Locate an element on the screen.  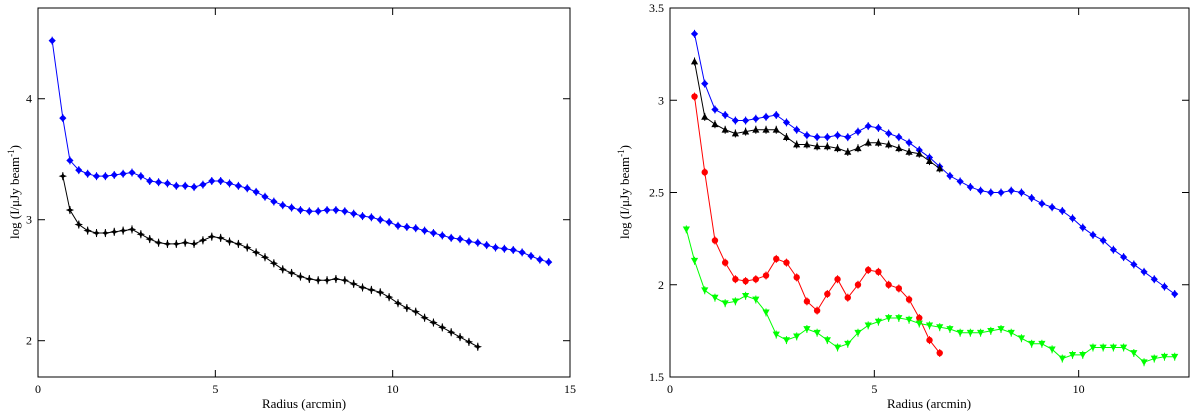
y-tick-label: 4 is located at coordinates (29, 99).